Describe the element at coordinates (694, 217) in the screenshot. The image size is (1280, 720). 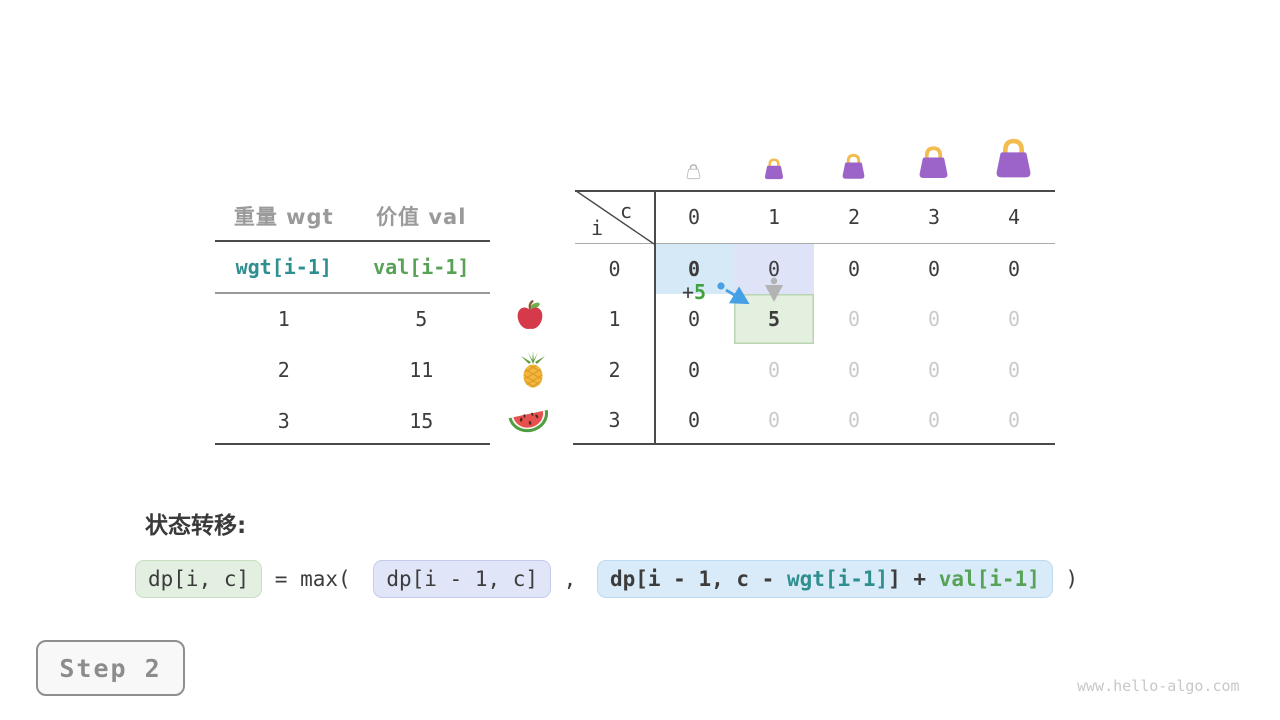
I see `dp-col-header-0: 0` at that location.